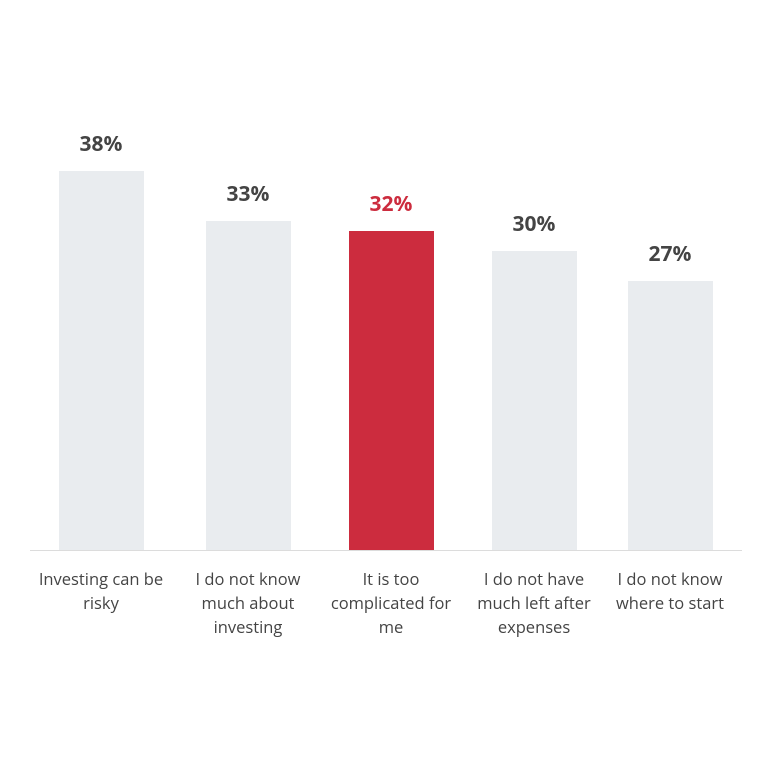 The height and width of the screenshot is (770, 770). What do you see at coordinates (248, 602) in the screenshot?
I see `category-label: I do not know much about investing` at bounding box center [248, 602].